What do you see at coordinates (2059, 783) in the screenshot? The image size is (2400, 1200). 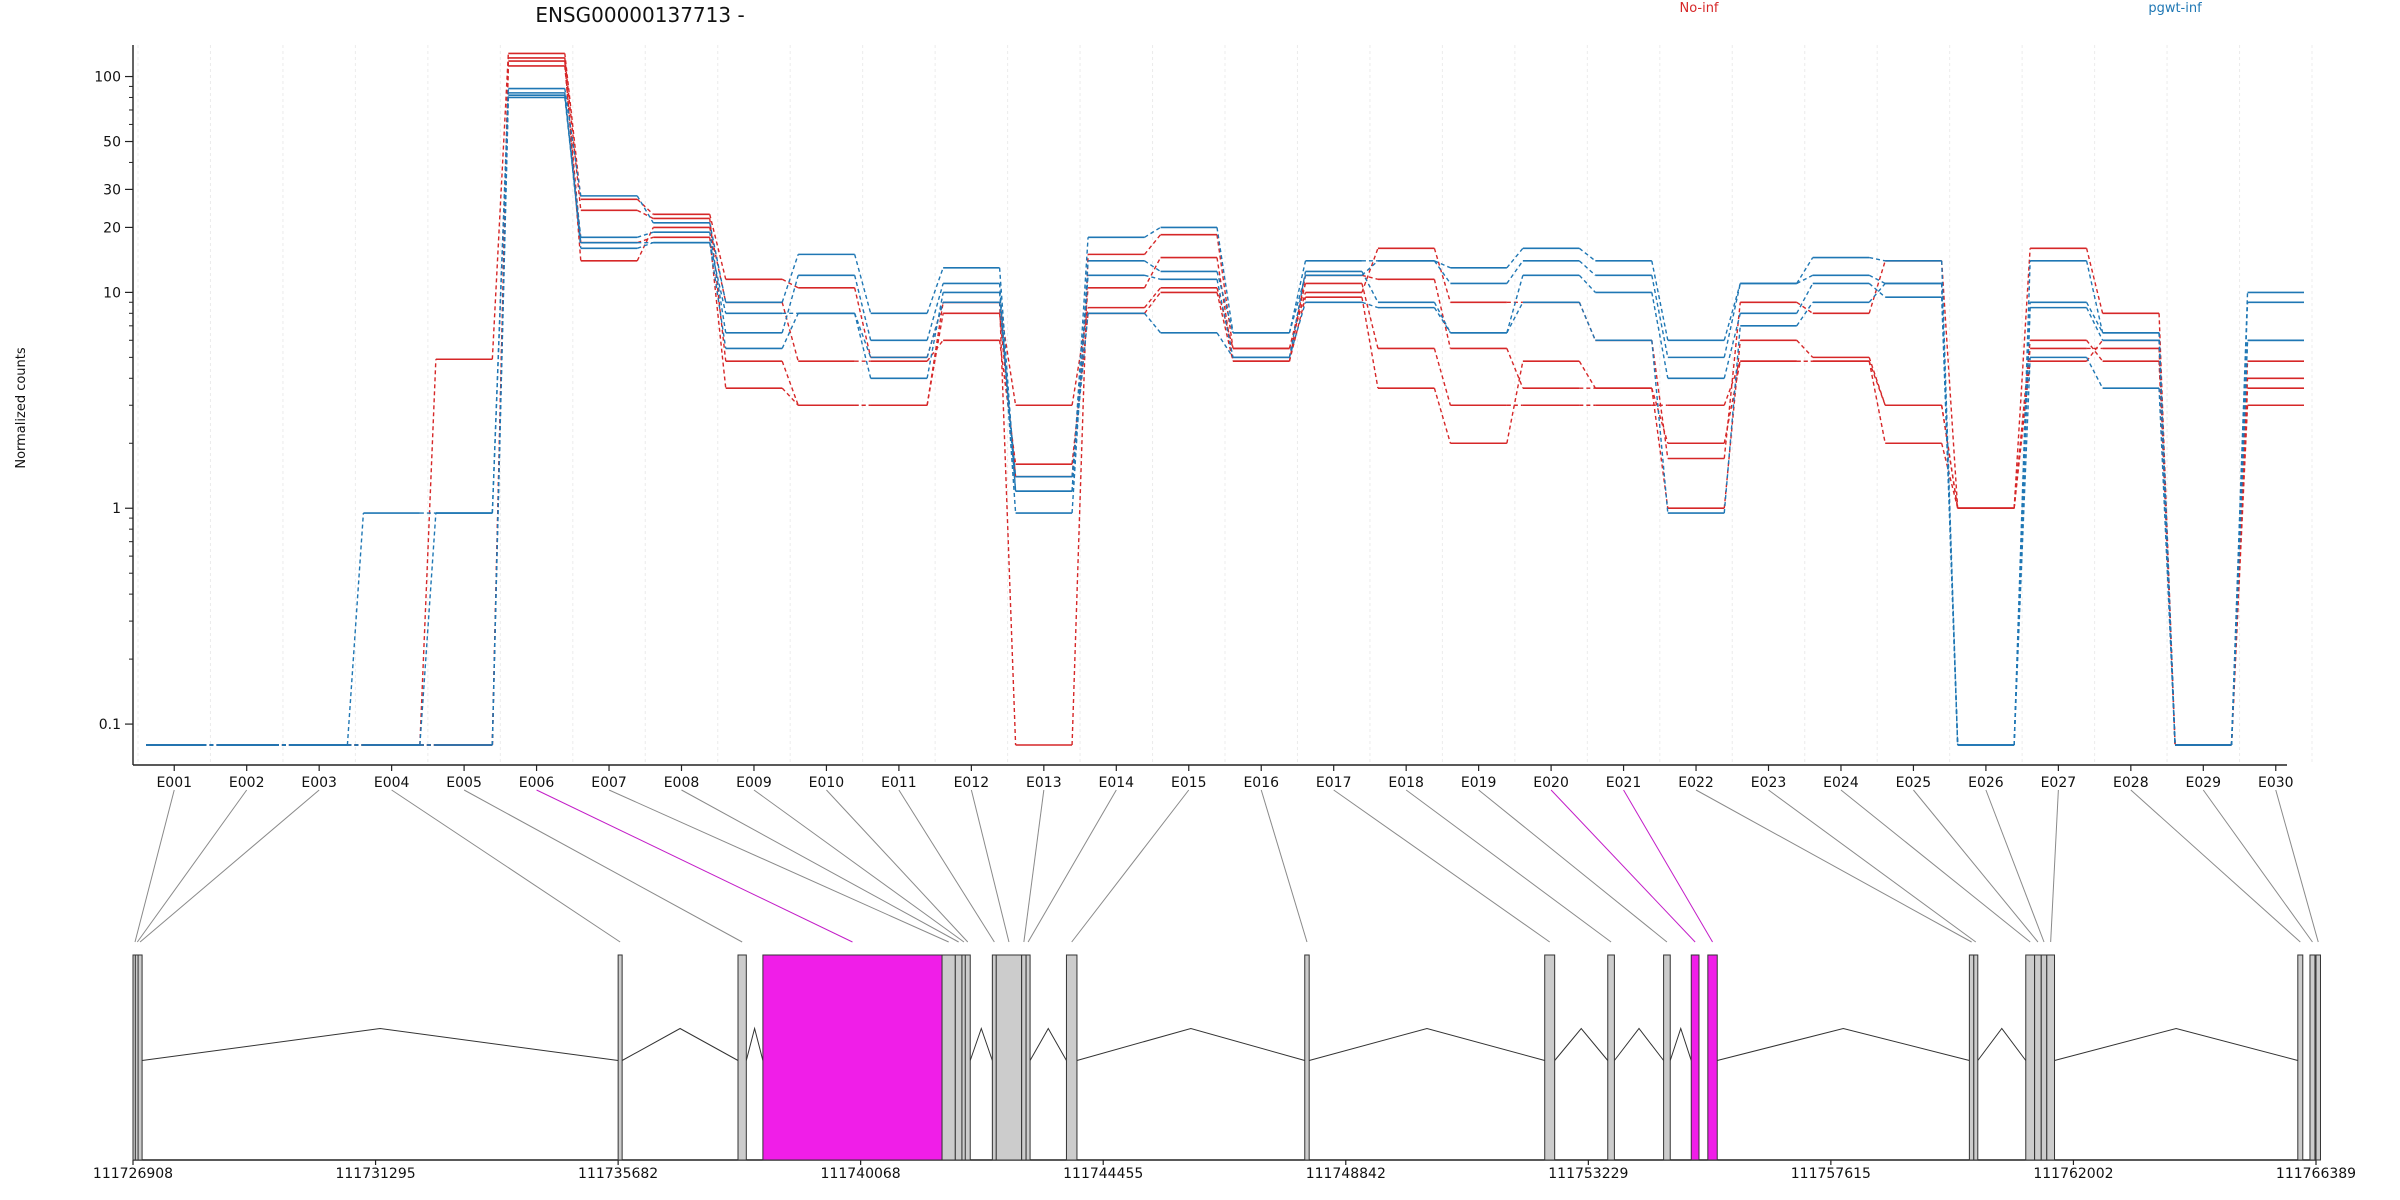 I see `x-tick-label: E027` at bounding box center [2059, 783].